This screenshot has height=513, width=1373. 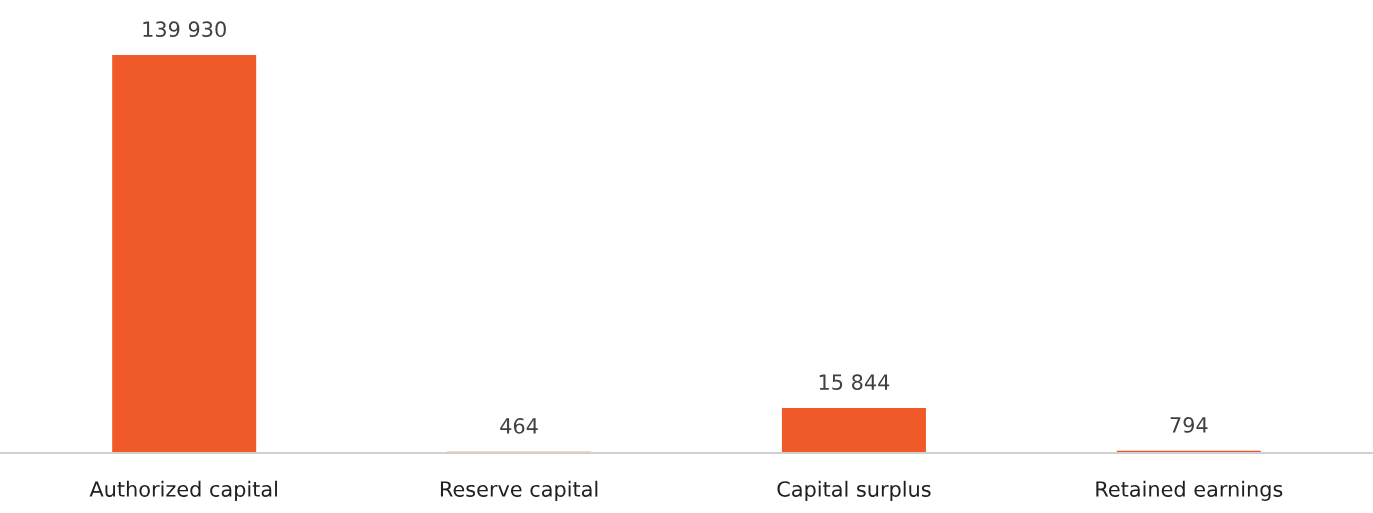 I want to click on x-tick-label: Capital surplus, so click(x=854, y=490).